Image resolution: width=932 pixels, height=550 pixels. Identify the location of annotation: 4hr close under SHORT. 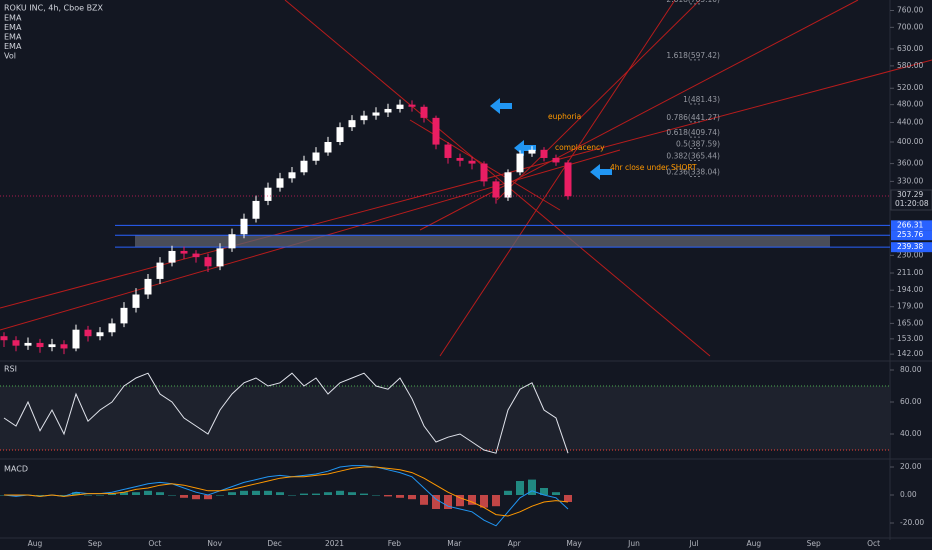
(653, 167).